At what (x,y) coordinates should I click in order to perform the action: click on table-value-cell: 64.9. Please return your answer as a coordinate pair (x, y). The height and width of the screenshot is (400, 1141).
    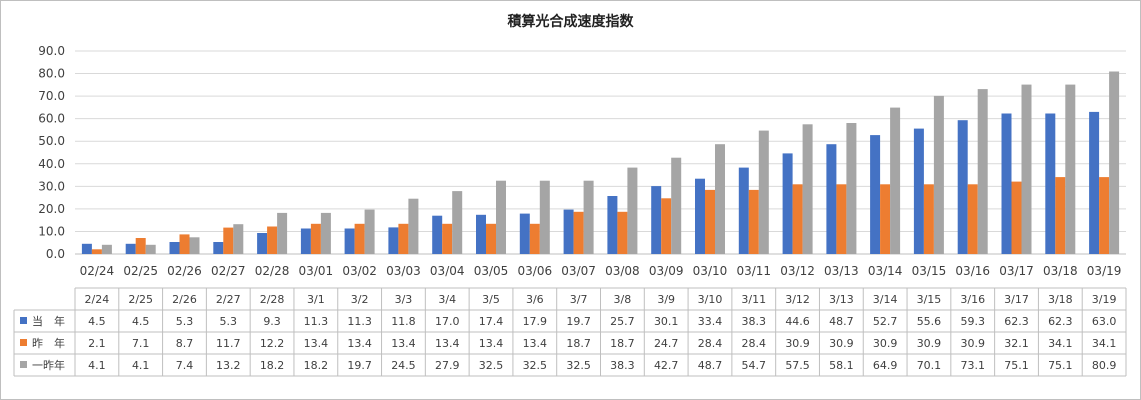
    Looking at the image, I should click on (885, 365).